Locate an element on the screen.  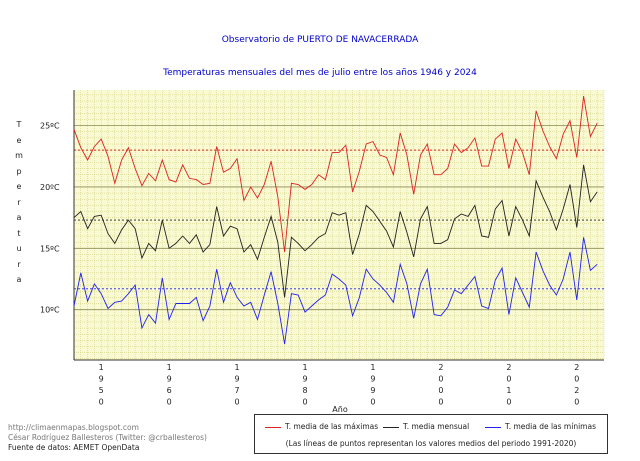
x-axis-label: Año is located at coordinates (340, 409).